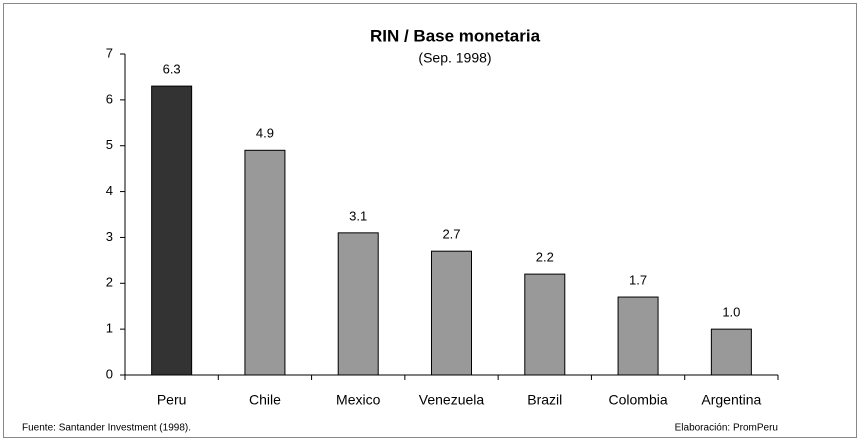 This screenshot has width=860, height=442. Describe the element at coordinates (106, 428) in the screenshot. I see `source-note: Fuente: Santander Investment (1998).` at that location.